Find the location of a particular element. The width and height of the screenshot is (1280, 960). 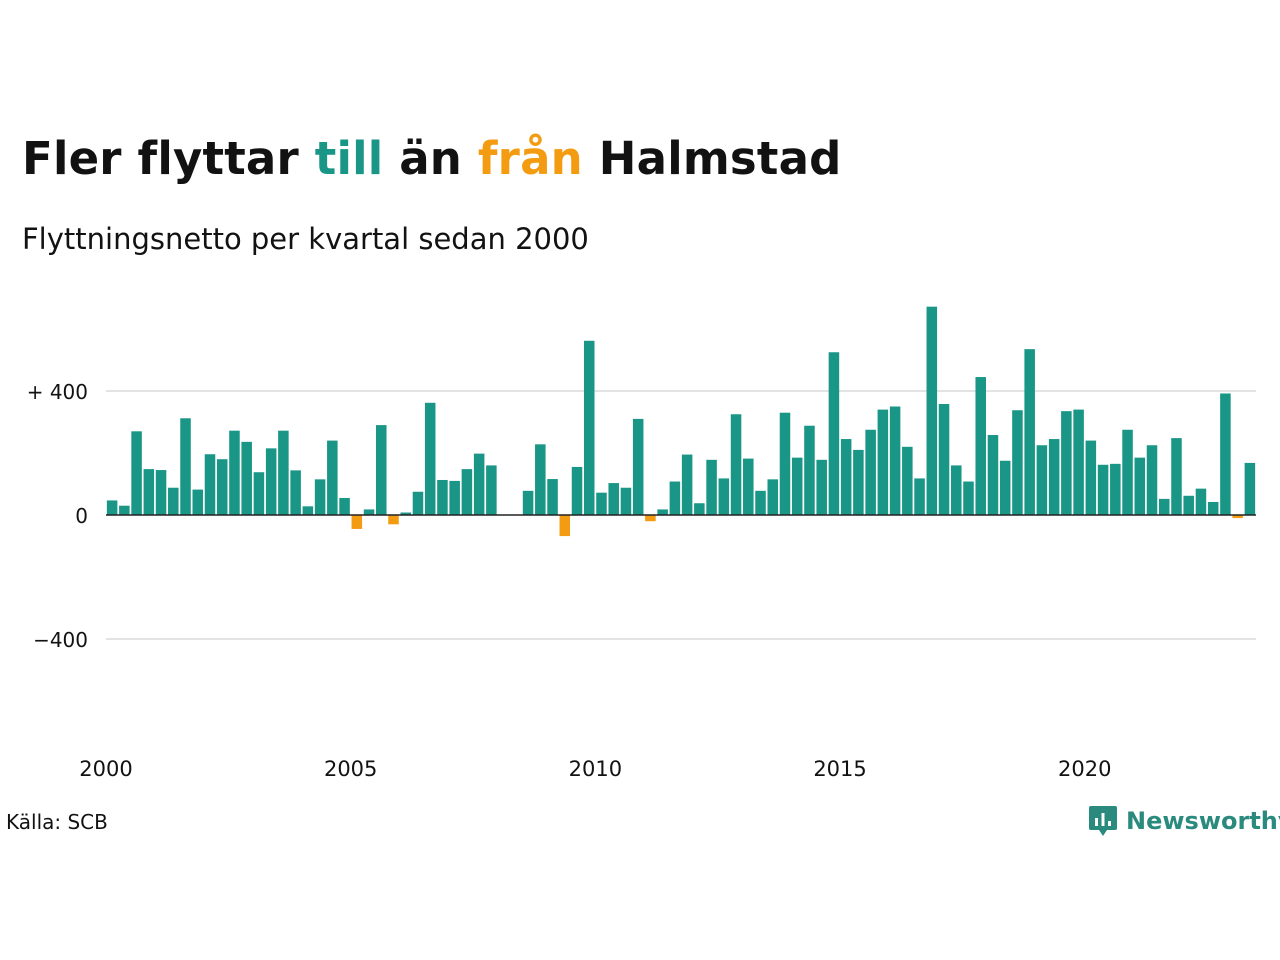

title-part-till: till is located at coordinates (349, 158).